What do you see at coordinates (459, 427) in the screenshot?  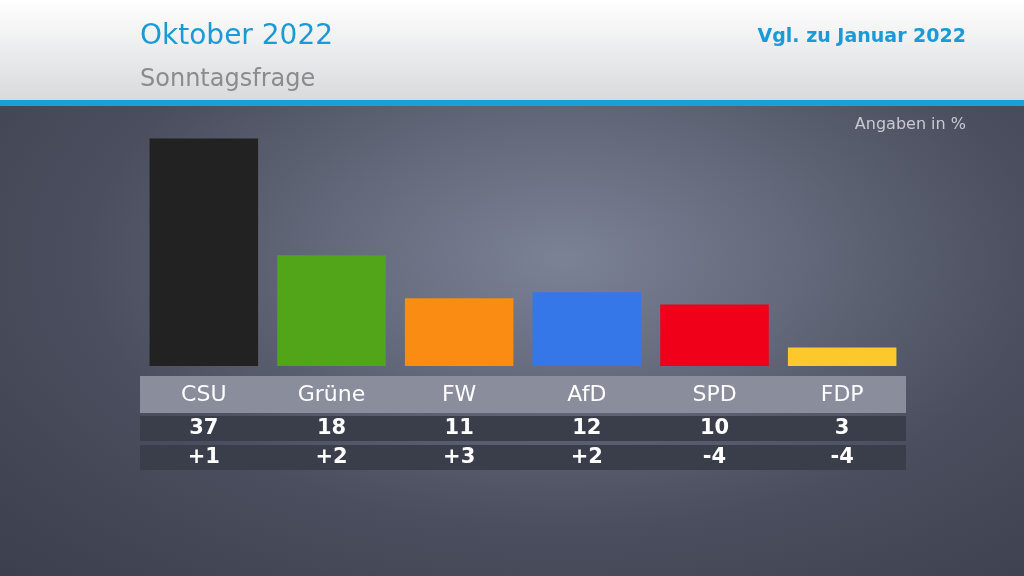 I see `data-label: 11` at bounding box center [459, 427].